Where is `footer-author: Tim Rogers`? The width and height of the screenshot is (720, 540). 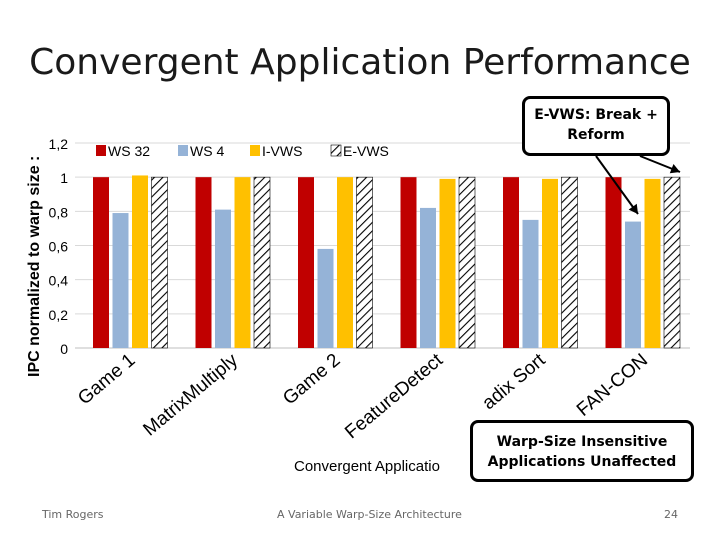 footer-author: Tim Rogers is located at coordinates (73, 514).